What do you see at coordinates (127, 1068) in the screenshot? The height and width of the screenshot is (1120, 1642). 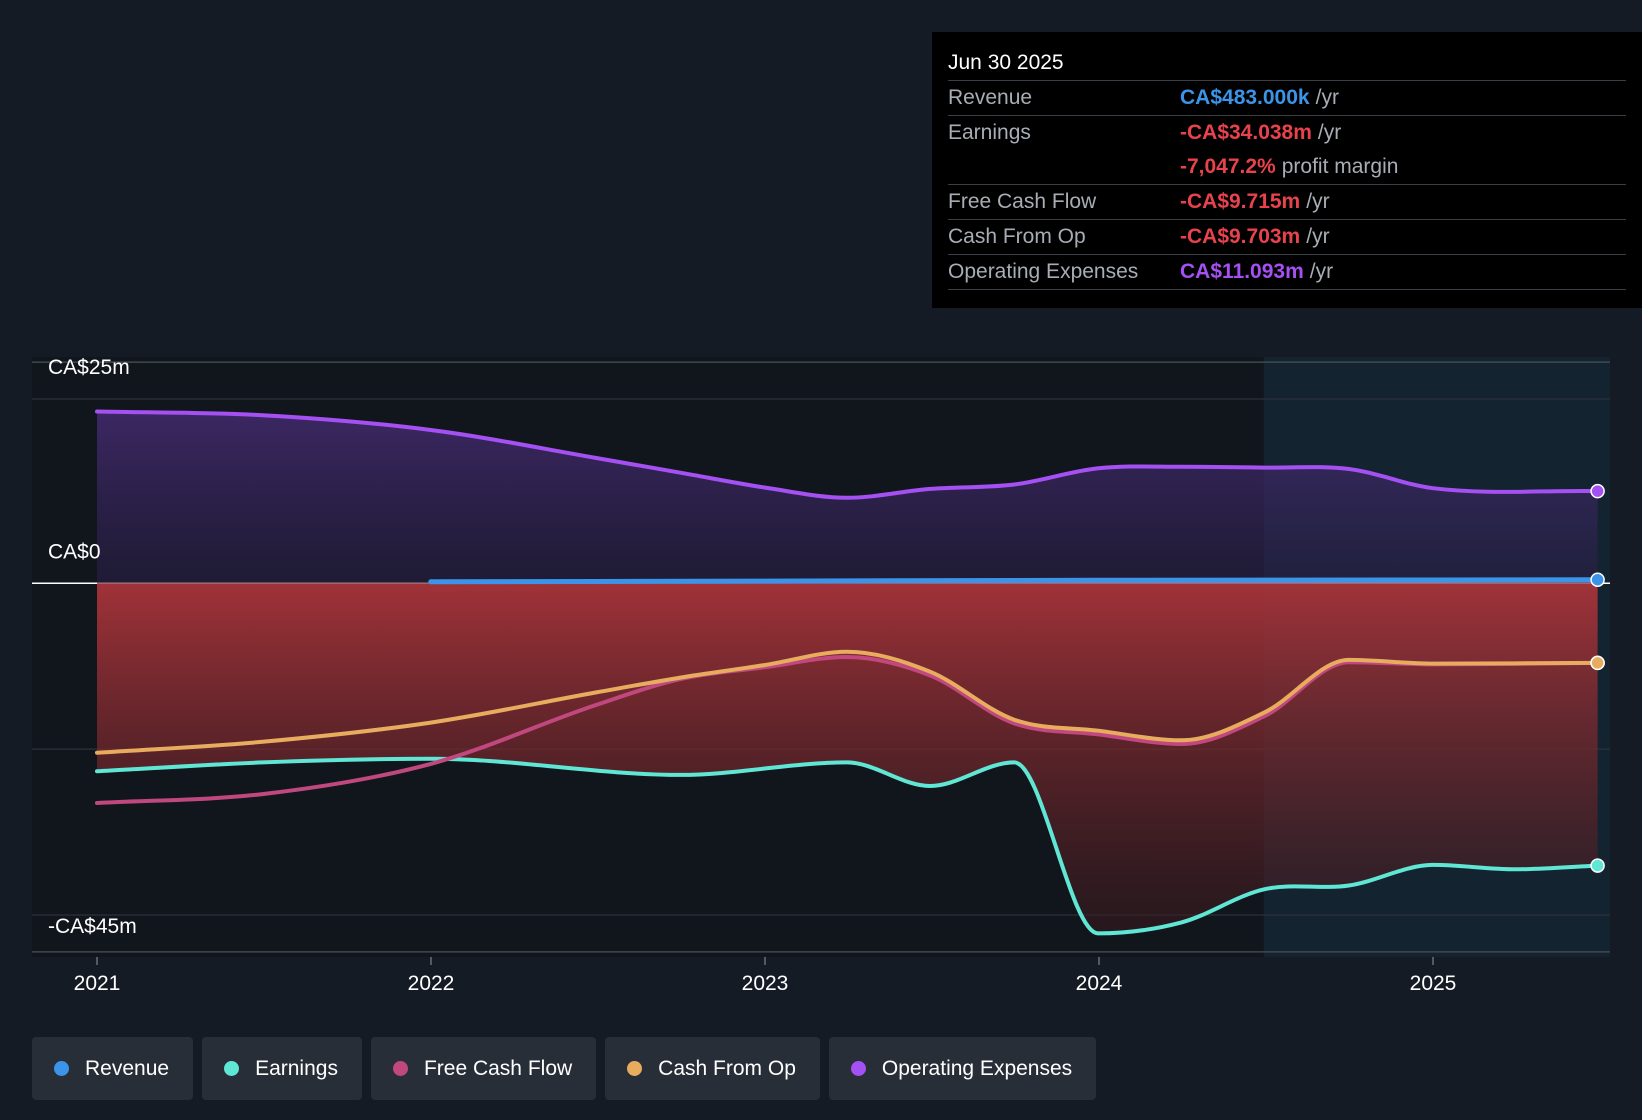 I see `legend-label: Revenue` at bounding box center [127, 1068].